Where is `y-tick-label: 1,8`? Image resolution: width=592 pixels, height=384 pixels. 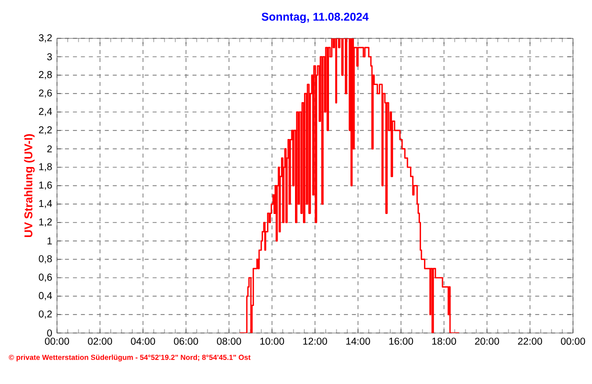
y-tick-label: 1,8 is located at coordinates (45, 167).